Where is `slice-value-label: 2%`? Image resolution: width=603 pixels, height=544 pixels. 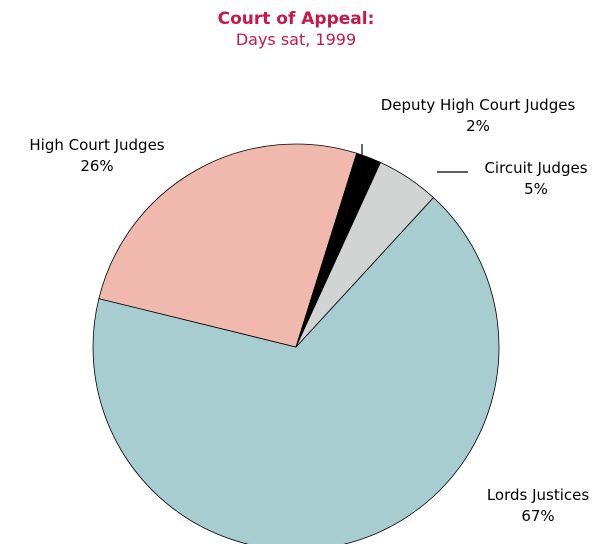 slice-value-label: 2% is located at coordinates (478, 126).